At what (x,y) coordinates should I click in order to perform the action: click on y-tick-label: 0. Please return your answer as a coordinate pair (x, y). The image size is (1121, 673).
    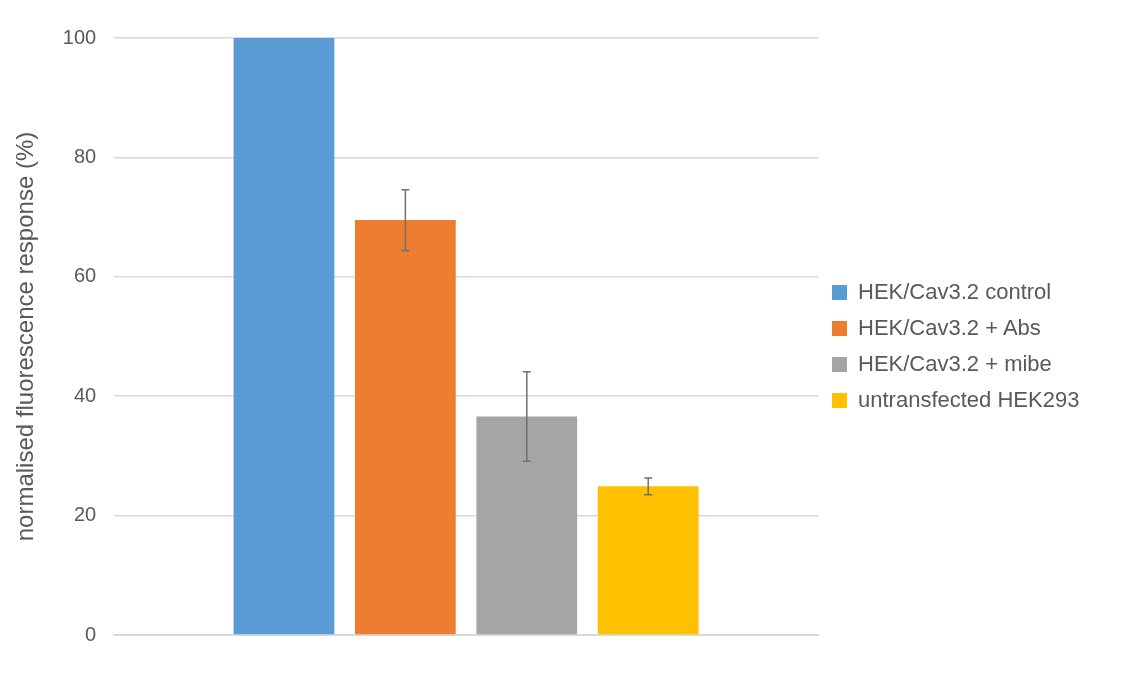
    Looking at the image, I should click on (91, 633).